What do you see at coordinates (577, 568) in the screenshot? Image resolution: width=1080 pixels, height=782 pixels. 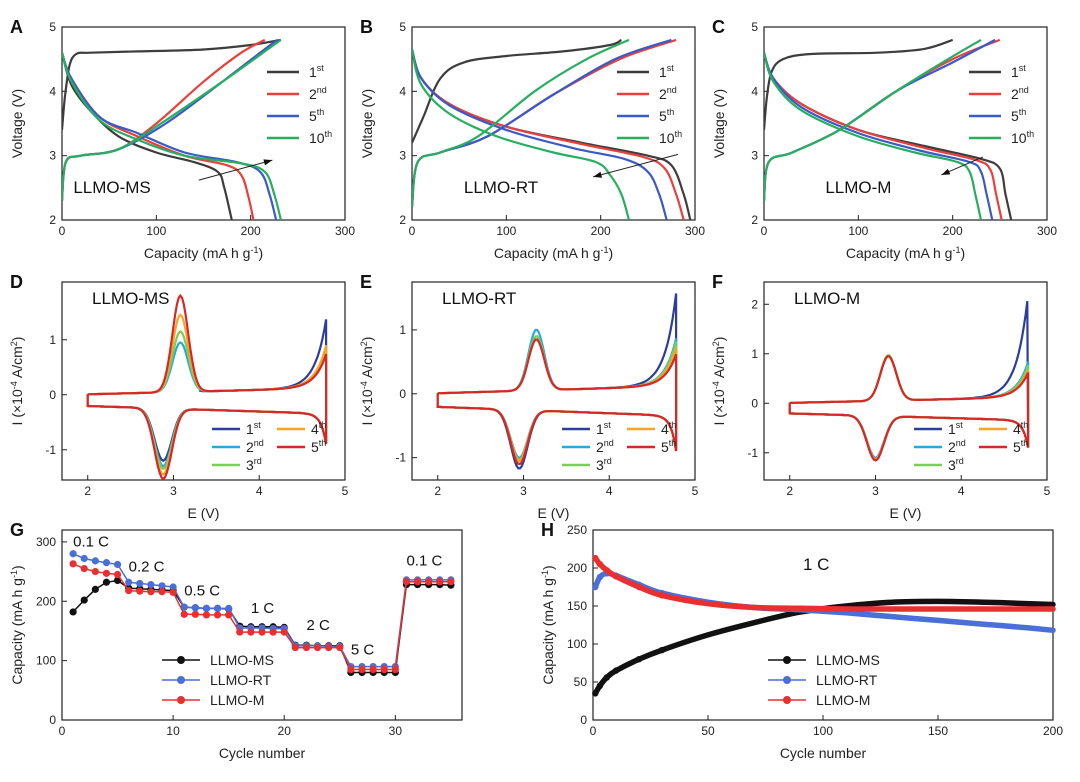 I see `y-tick-label: 200` at bounding box center [577, 568].